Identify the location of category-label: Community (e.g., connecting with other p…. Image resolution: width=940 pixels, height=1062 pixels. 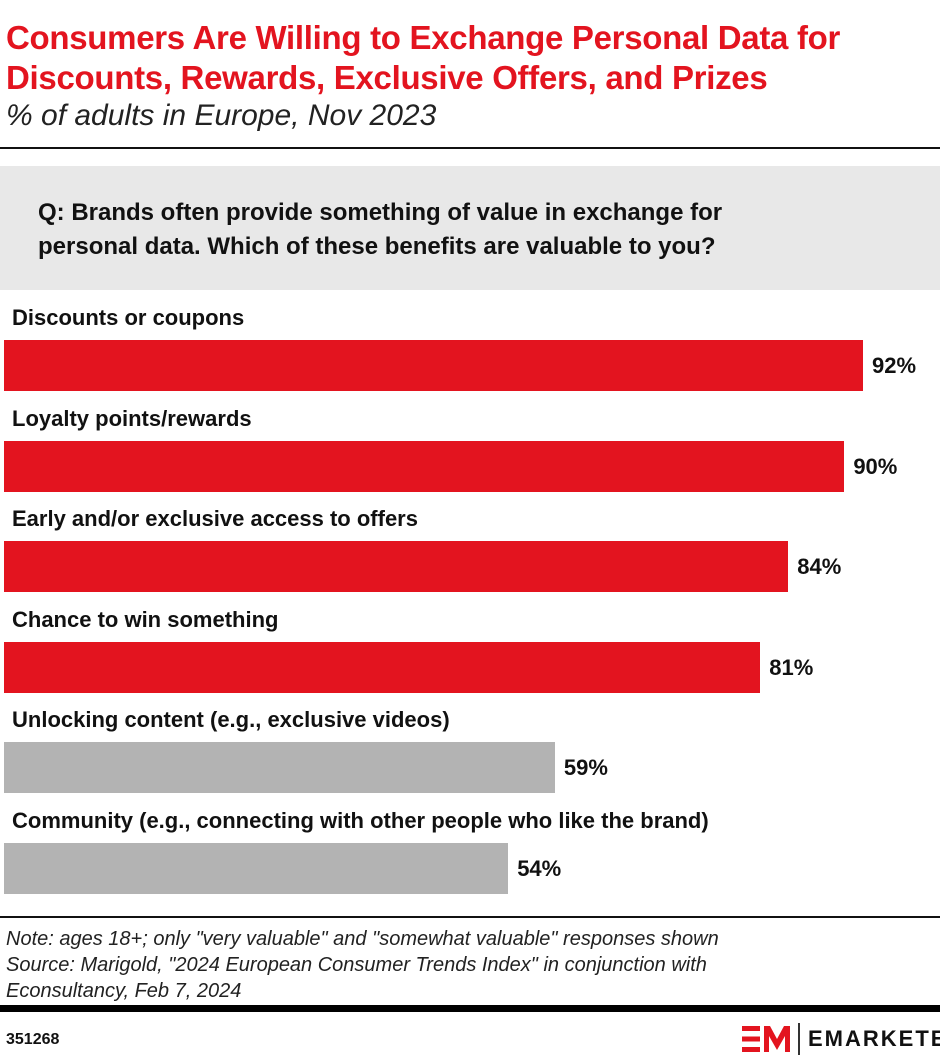
(360, 820).